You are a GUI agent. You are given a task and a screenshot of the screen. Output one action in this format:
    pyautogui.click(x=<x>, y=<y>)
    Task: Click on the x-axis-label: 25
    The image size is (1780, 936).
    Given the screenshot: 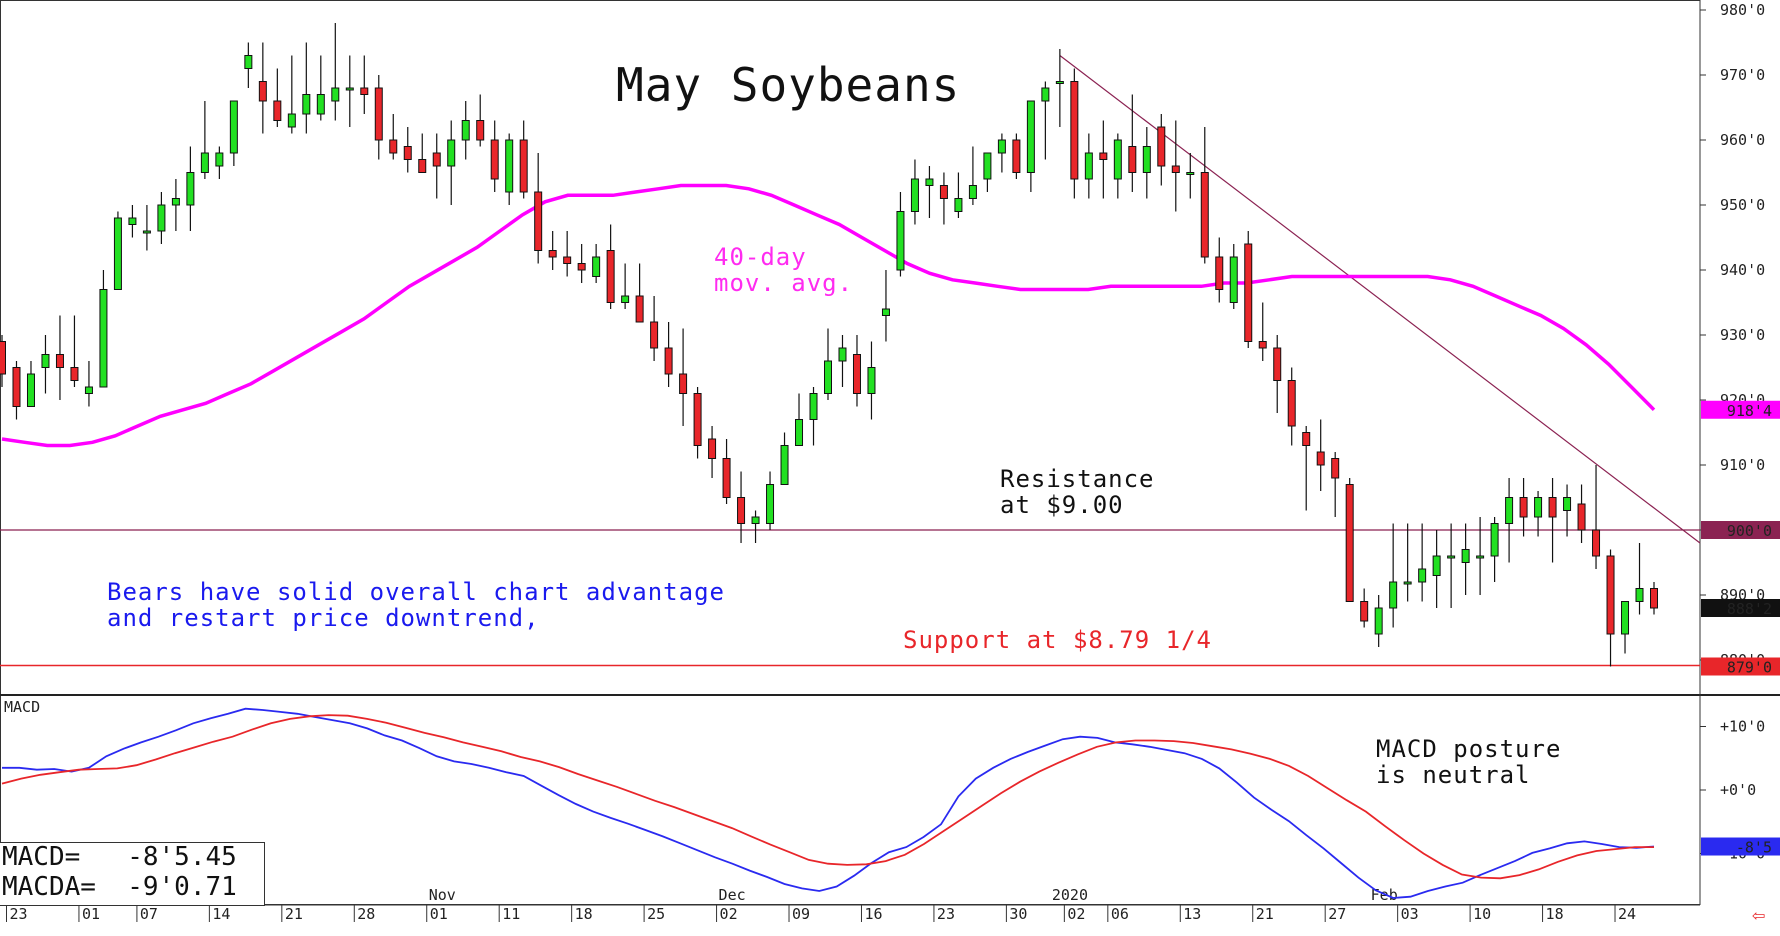 What is the action you would take?
    pyautogui.click(x=656, y=914)
    